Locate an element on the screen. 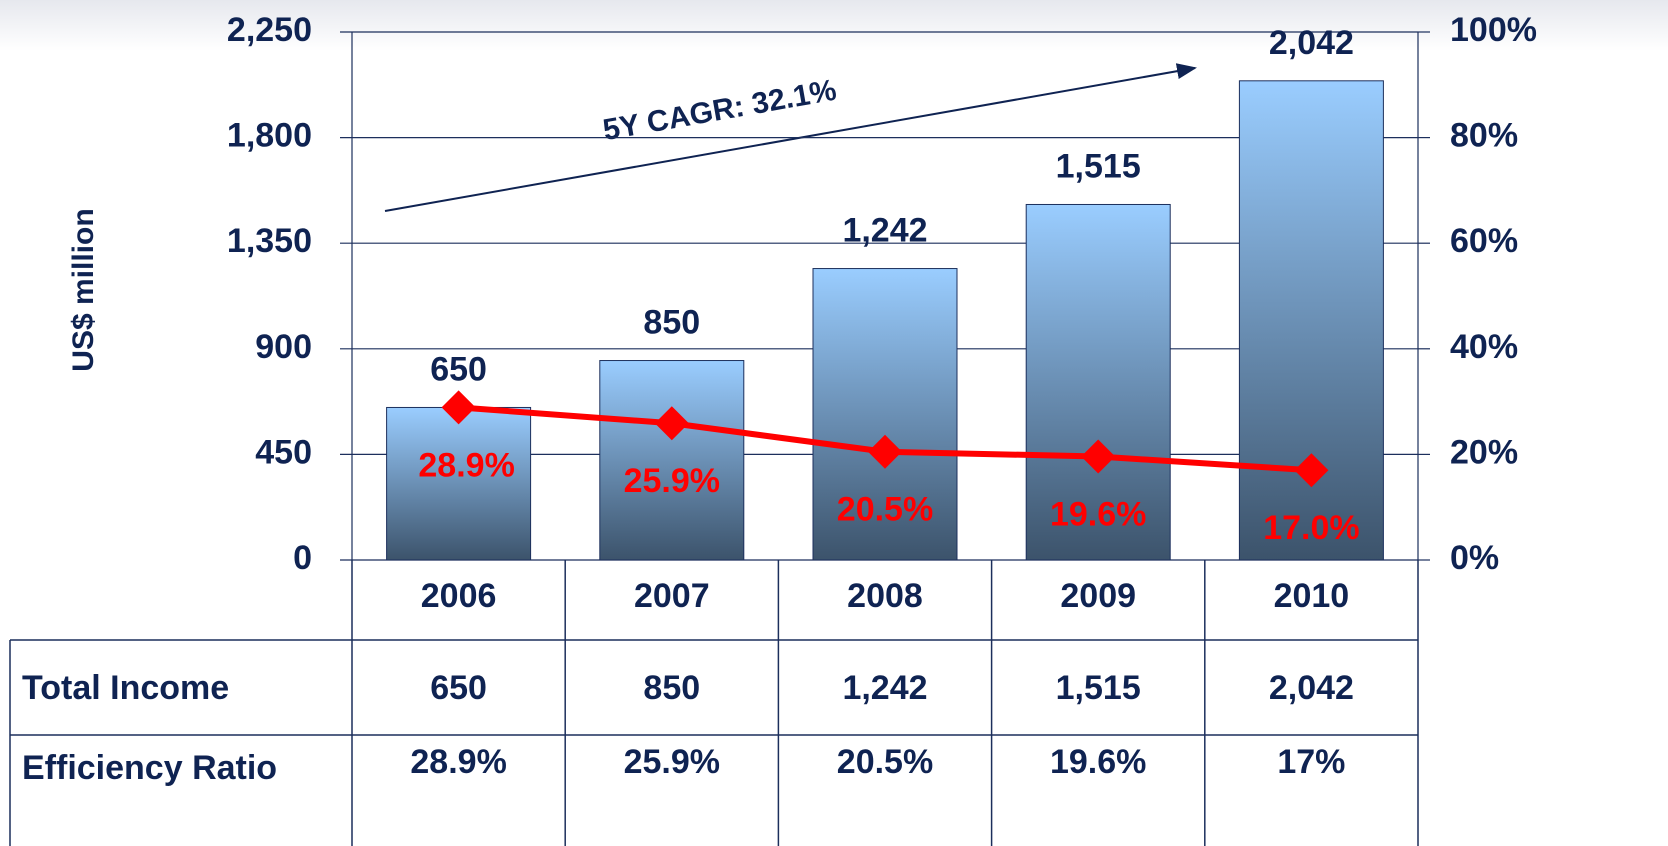 The height and width of the screenshot is (846, 1668). x-tick-label: 2009 is located at coordinates (1098, 596).